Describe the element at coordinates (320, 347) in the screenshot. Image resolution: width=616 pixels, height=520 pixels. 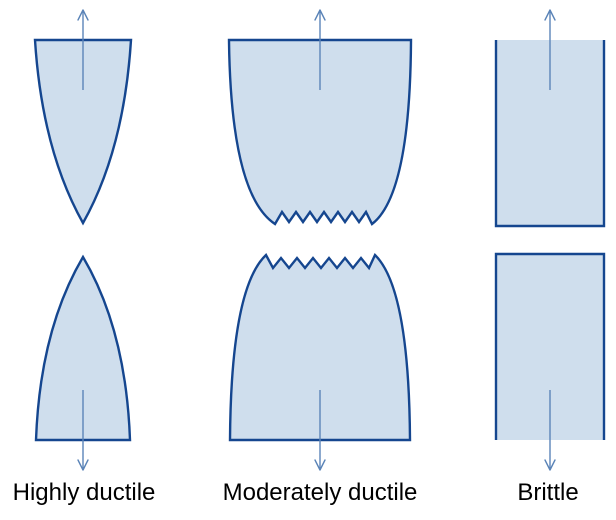
I see `moderately-ductile-lower-half` at that location.